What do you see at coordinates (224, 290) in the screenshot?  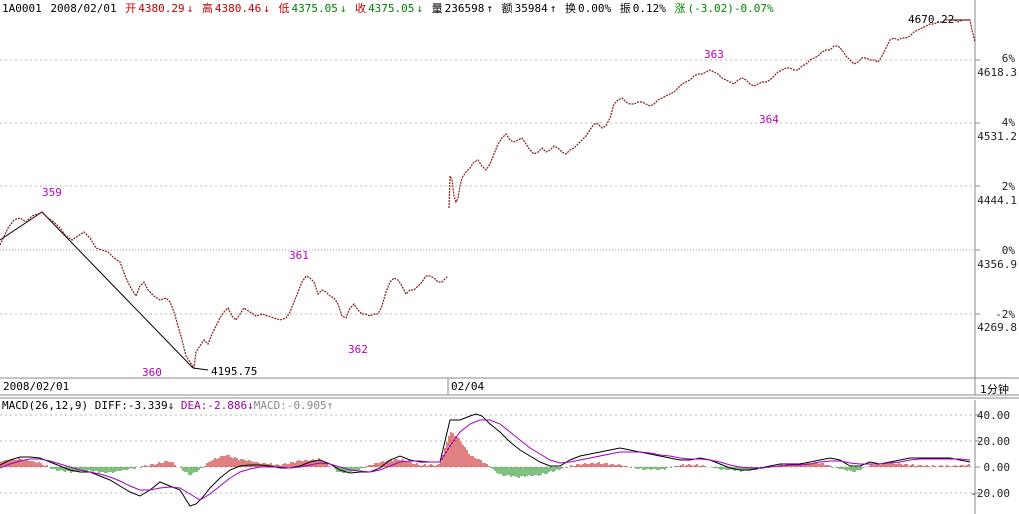 I see `price-line-day1` at bounding box center [224, 290].